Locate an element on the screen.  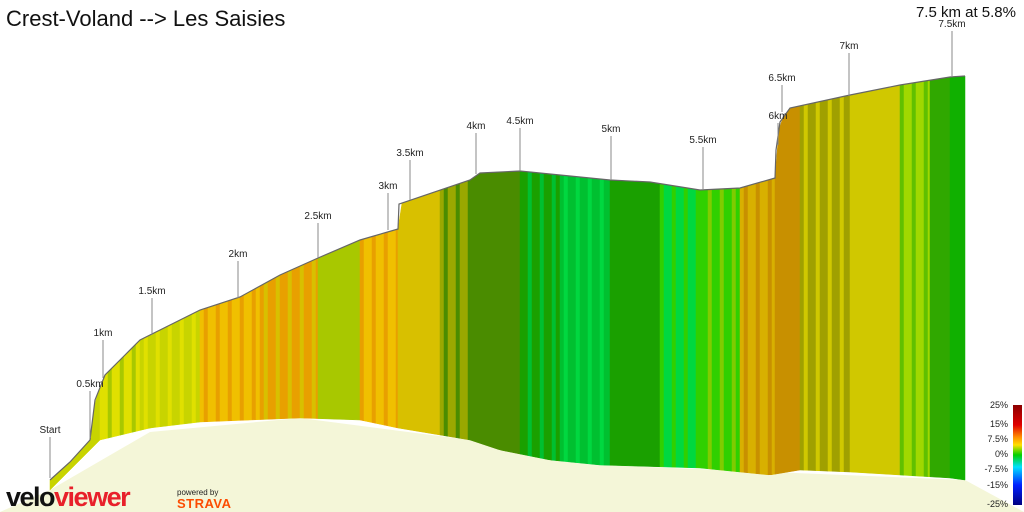
km-marker-label: 7.5km is located at coordinates (951, 24).